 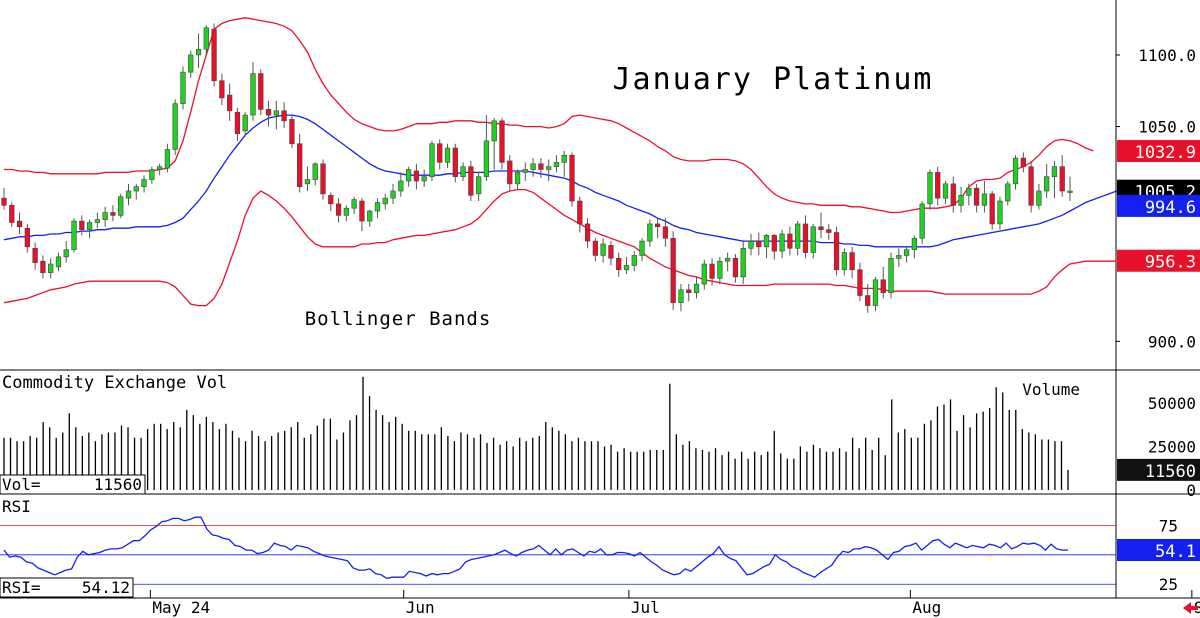 What do you see at coordinates (1172, 446) in the screenshot?
I see `volume-tick-label: 25000` at bounding box center [1172, 446].